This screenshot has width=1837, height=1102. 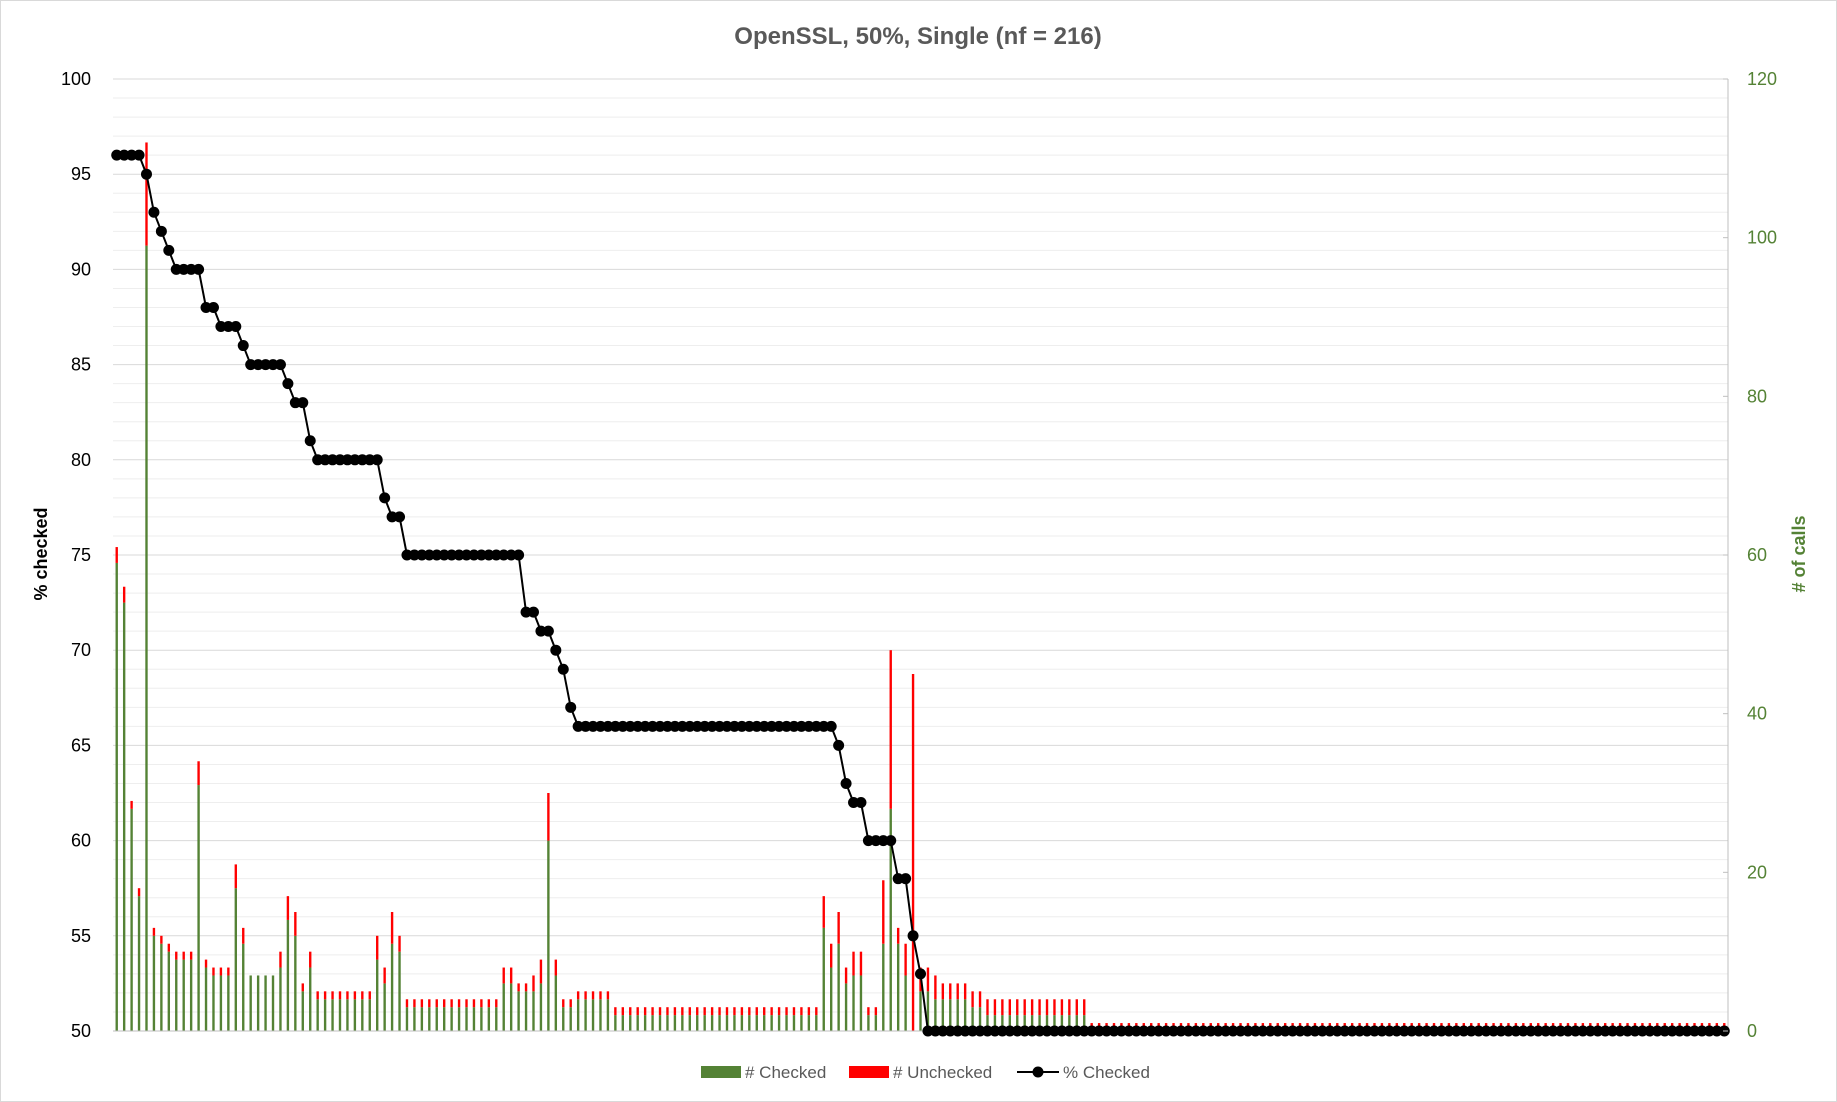 What do you see at coordinates (1757, 555) in the screenshot?
I see `y2-tick-label: 60` at bounding box center [1757, 555].